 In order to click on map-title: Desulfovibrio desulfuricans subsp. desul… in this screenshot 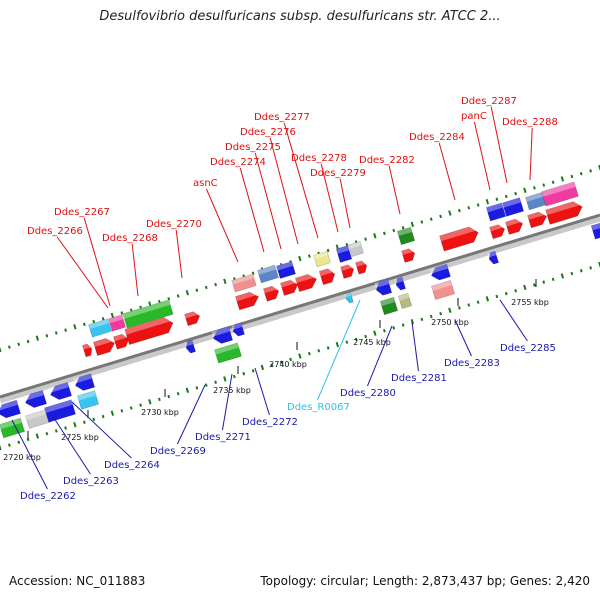, I will do `click(300, 16)`.